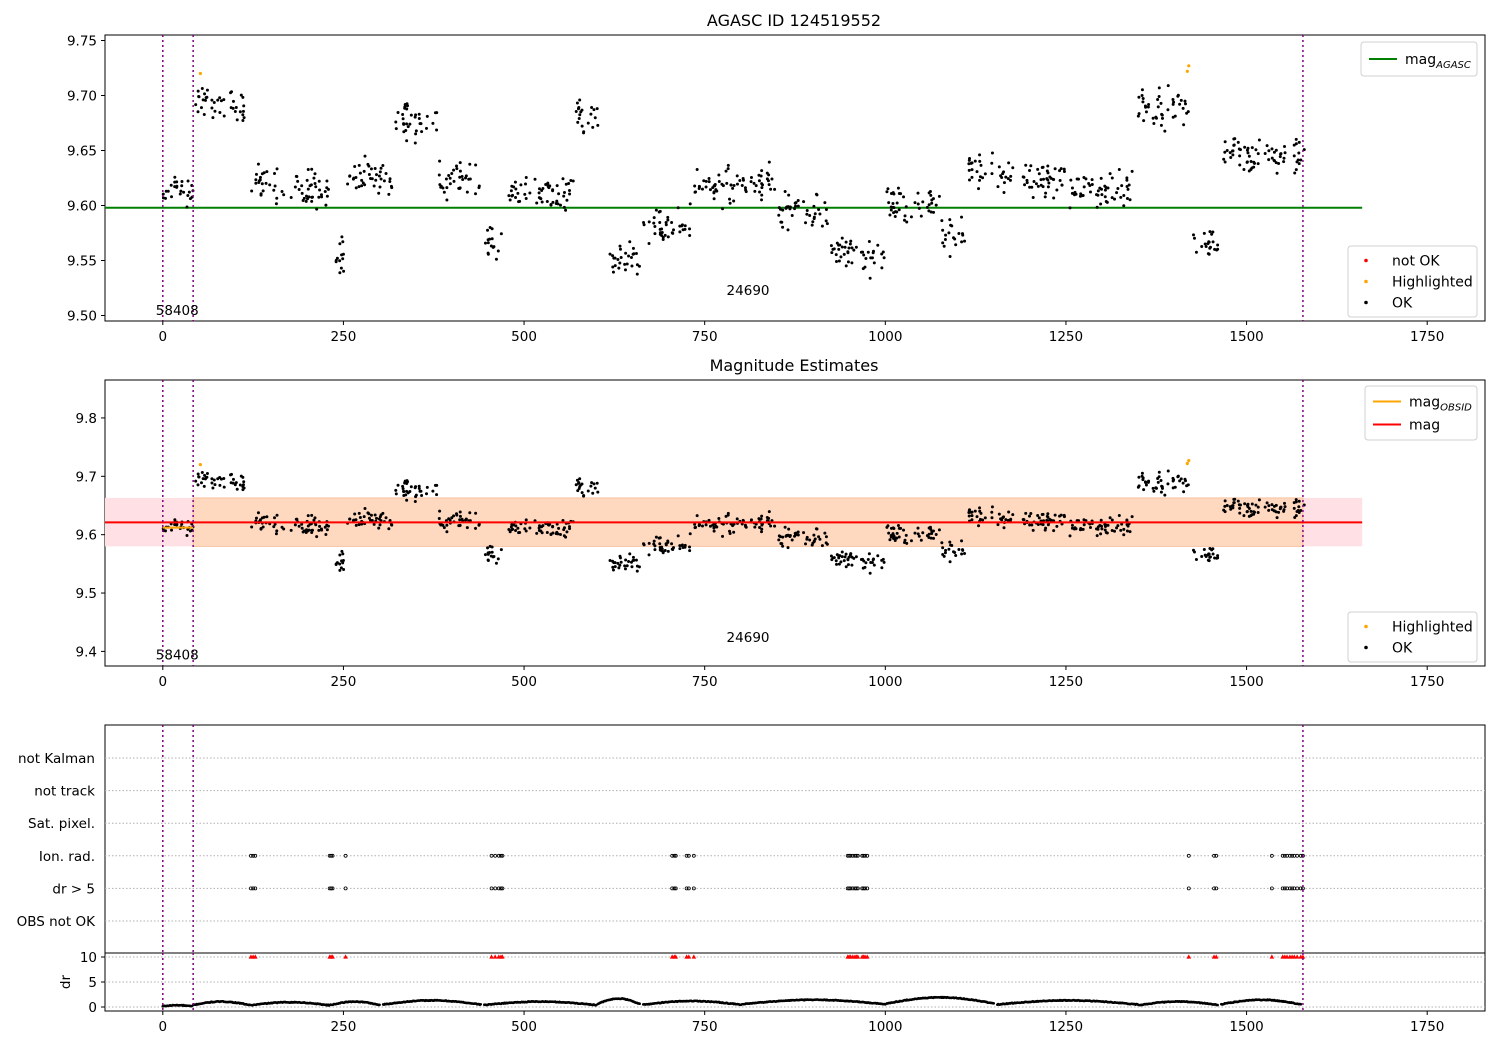  What do you see at coordinates (1290, 888) in the screenshot?
I see `flag-point` at bounding box center [1290, 888].